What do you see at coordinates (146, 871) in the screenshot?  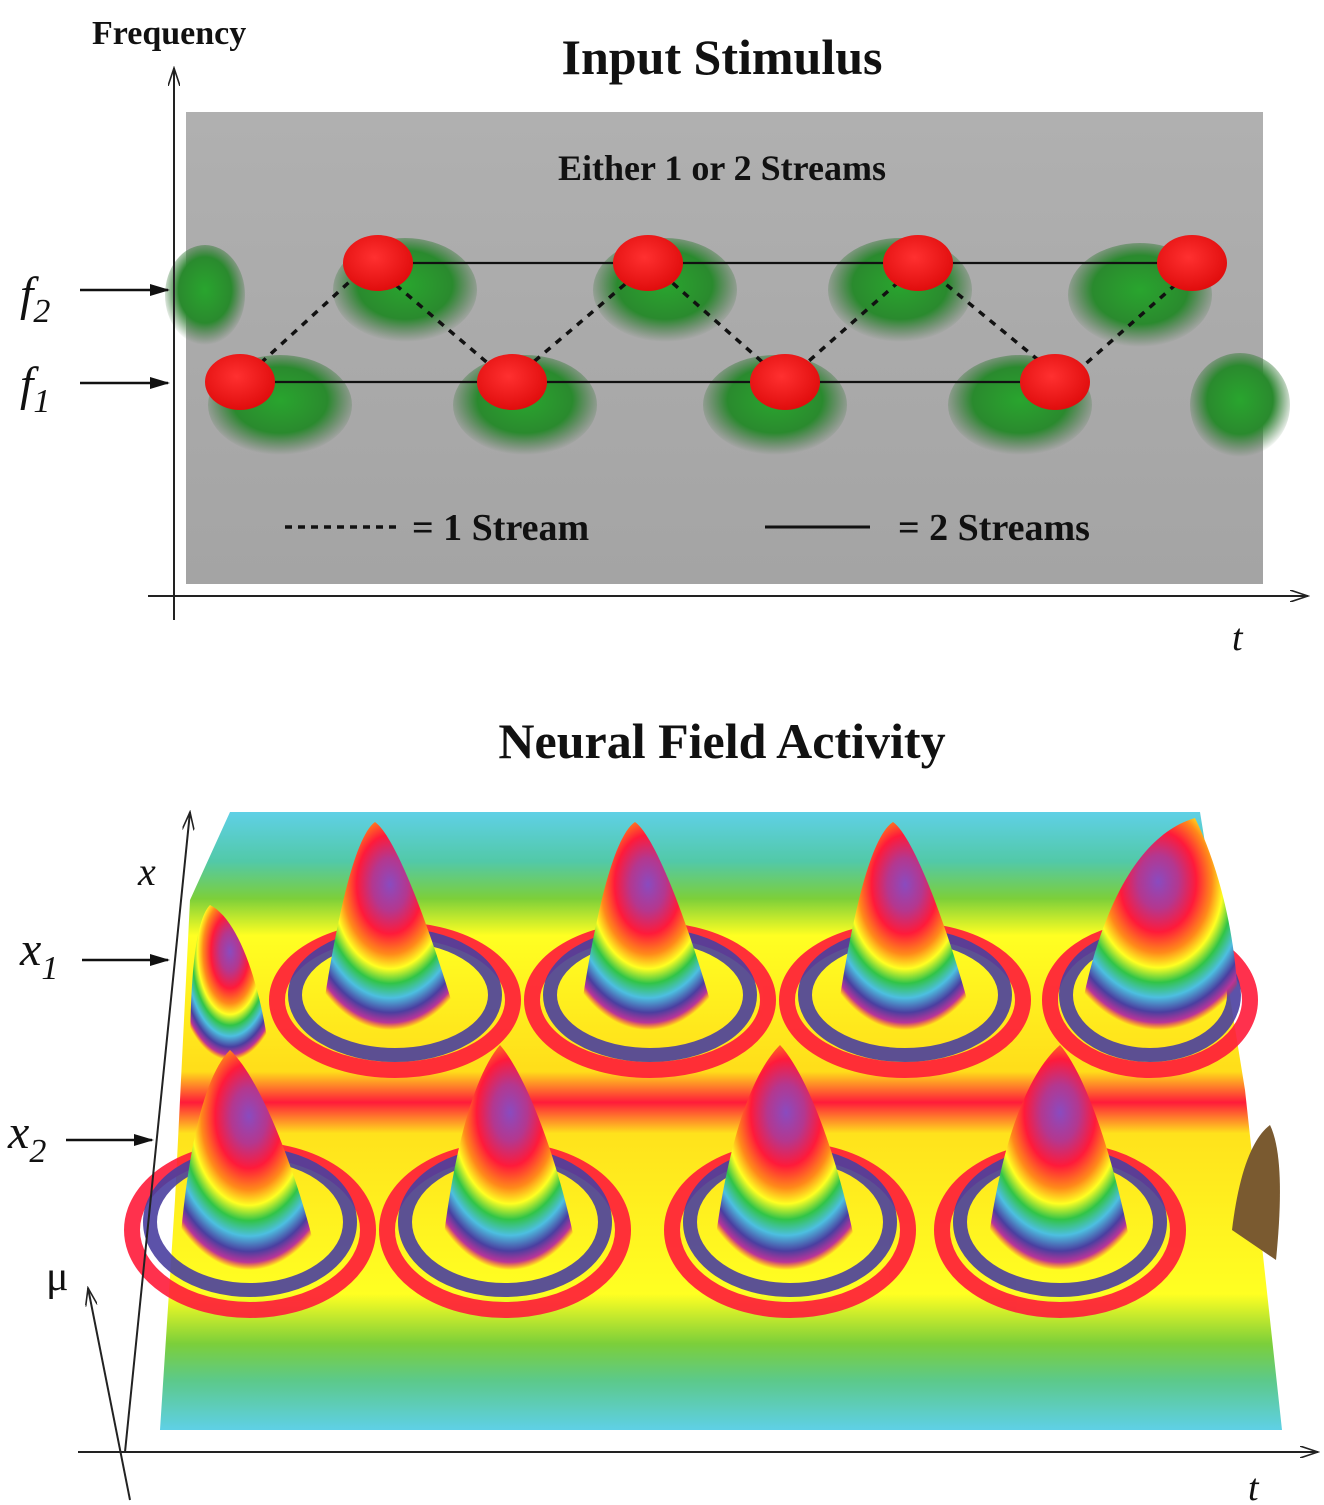 I see `x-axis-label: x` at bounding box center [146, 871].